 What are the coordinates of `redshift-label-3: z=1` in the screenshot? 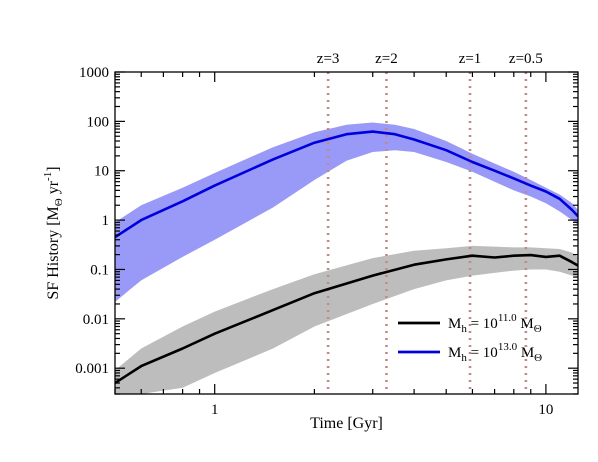 It's located at (470, 59).